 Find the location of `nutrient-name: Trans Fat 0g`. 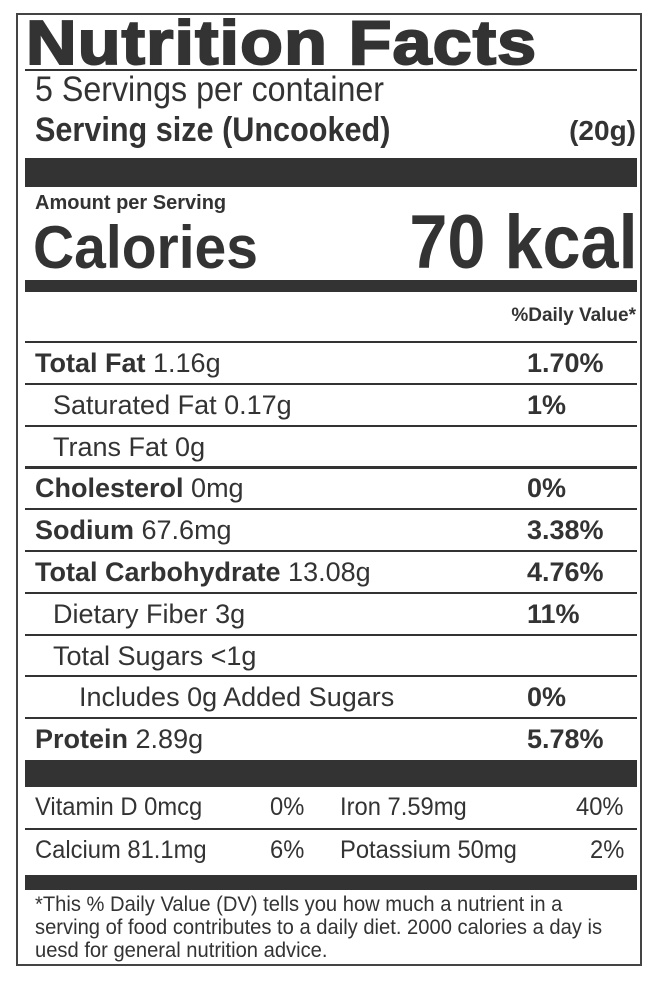

nutrient-name: Trans Fat 0g is located at coordinates (129, 447).